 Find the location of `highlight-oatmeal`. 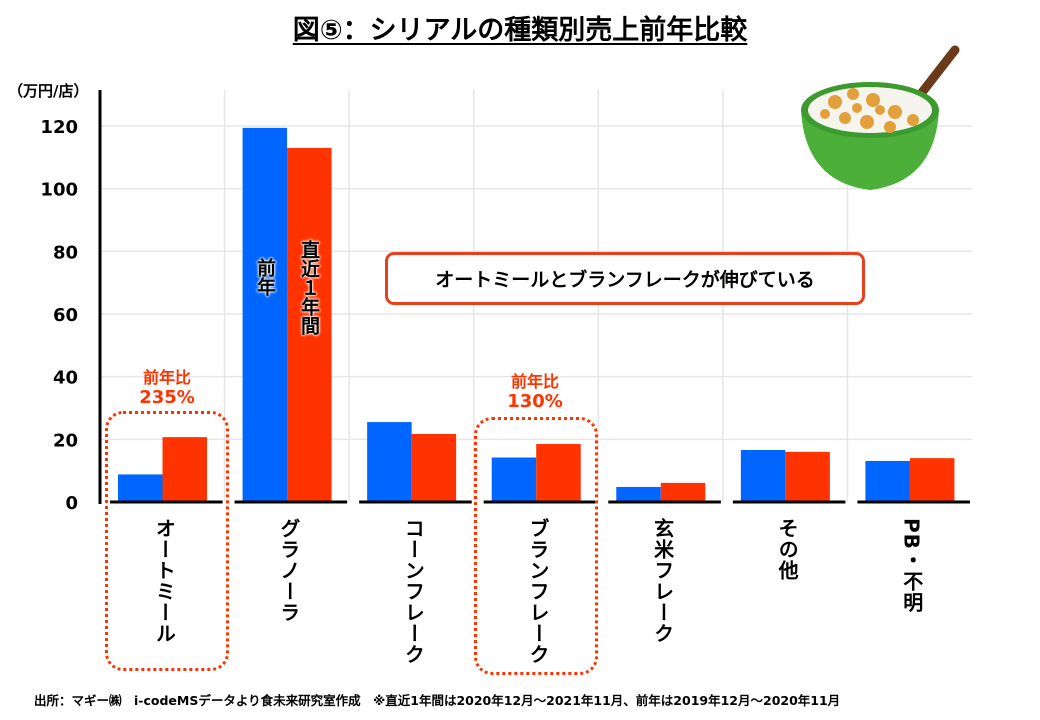

highlight-oatmeal is located at coordinates (167, 541).